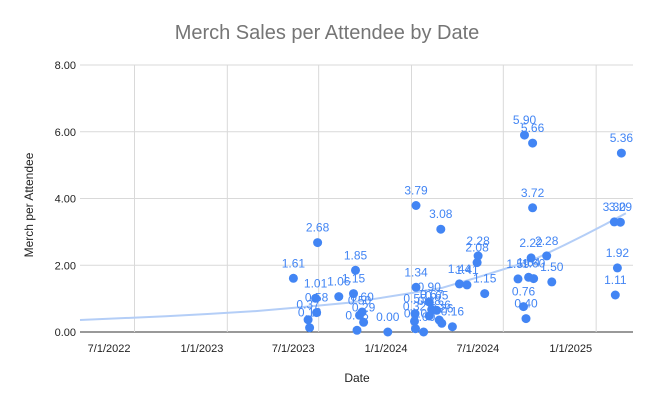 The width and height of the screenshot is (654, 410). I want to click on data-label: 0.90, so click(430, 287).